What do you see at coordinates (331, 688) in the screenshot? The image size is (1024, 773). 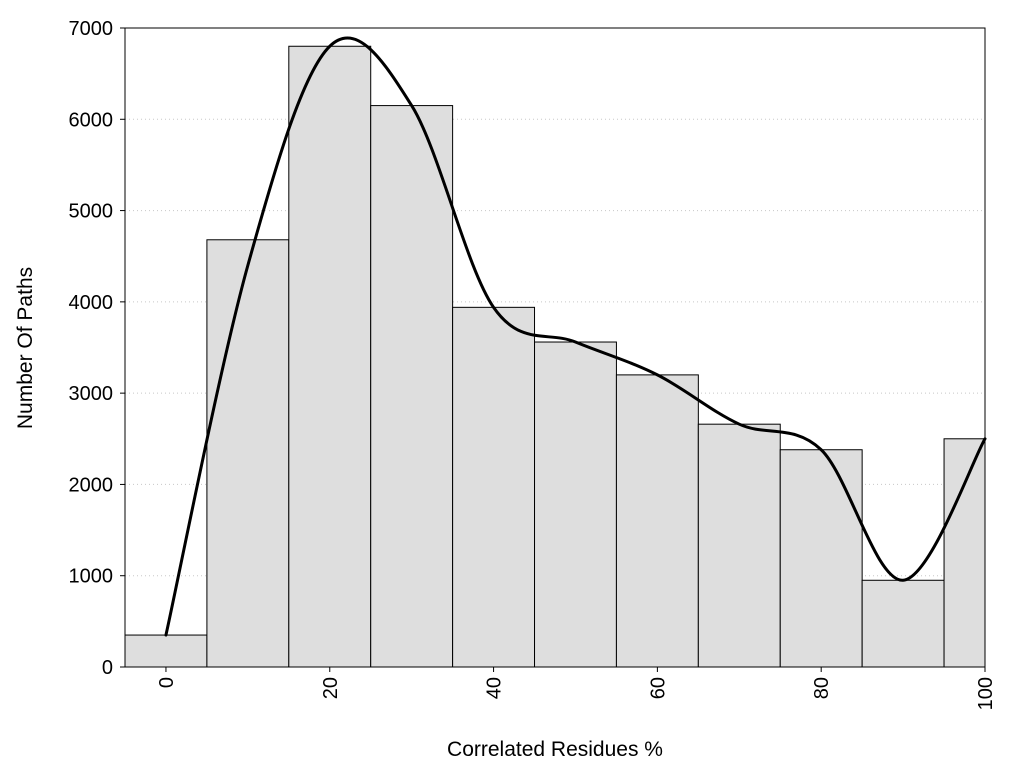 I see `x-tick-label: 20` at bounding box center [331, 688].